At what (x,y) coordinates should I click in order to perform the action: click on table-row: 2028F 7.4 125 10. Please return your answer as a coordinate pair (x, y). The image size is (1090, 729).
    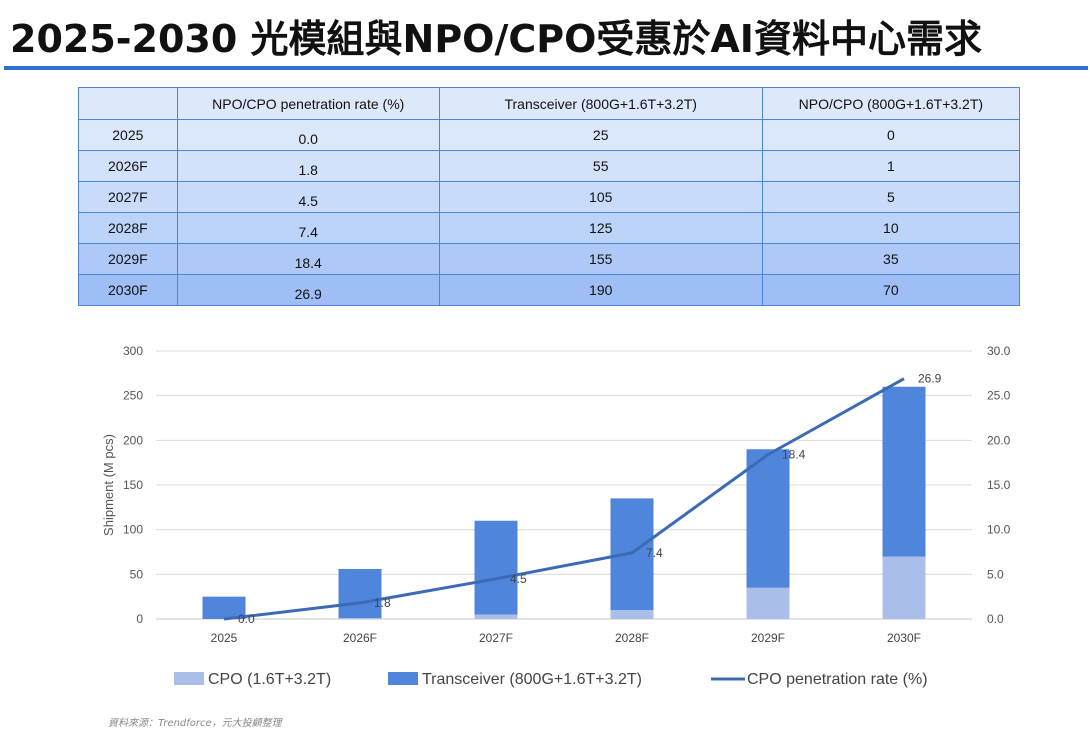
    Looking at the image, I should click on (549, 228).